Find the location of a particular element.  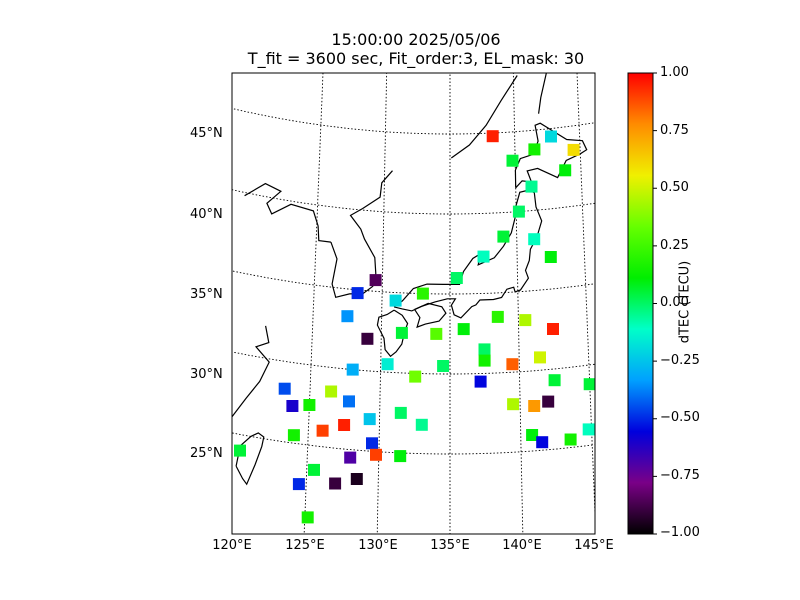

lat-tick-30: 30°N is located at coordinates (206, 374).